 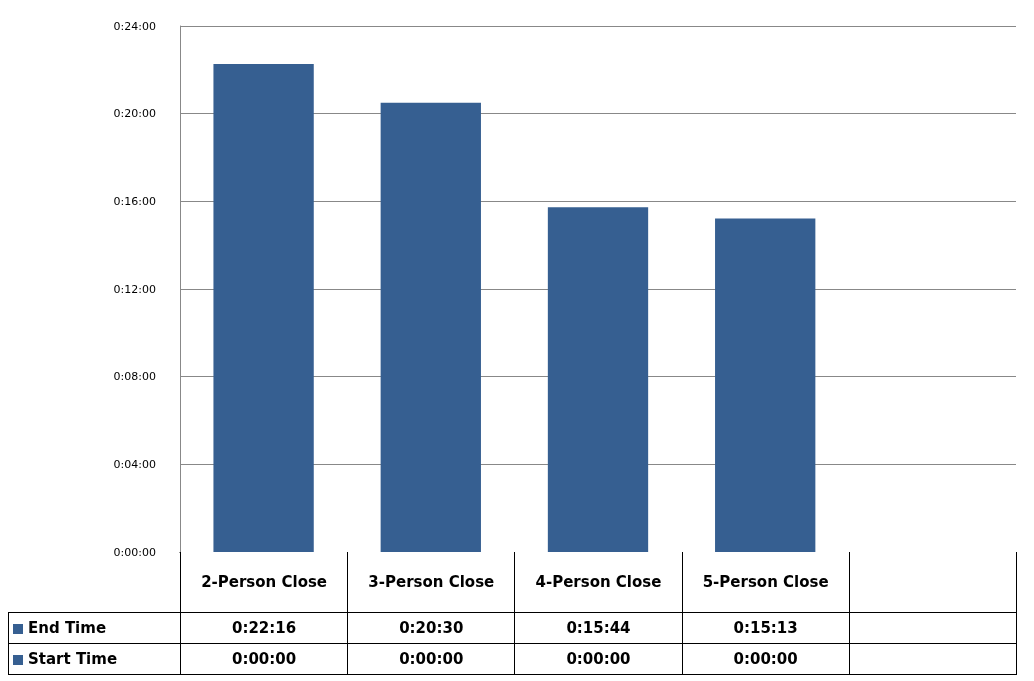 I want to click on data-label: 0:15:13, so click(x=766, y=628).